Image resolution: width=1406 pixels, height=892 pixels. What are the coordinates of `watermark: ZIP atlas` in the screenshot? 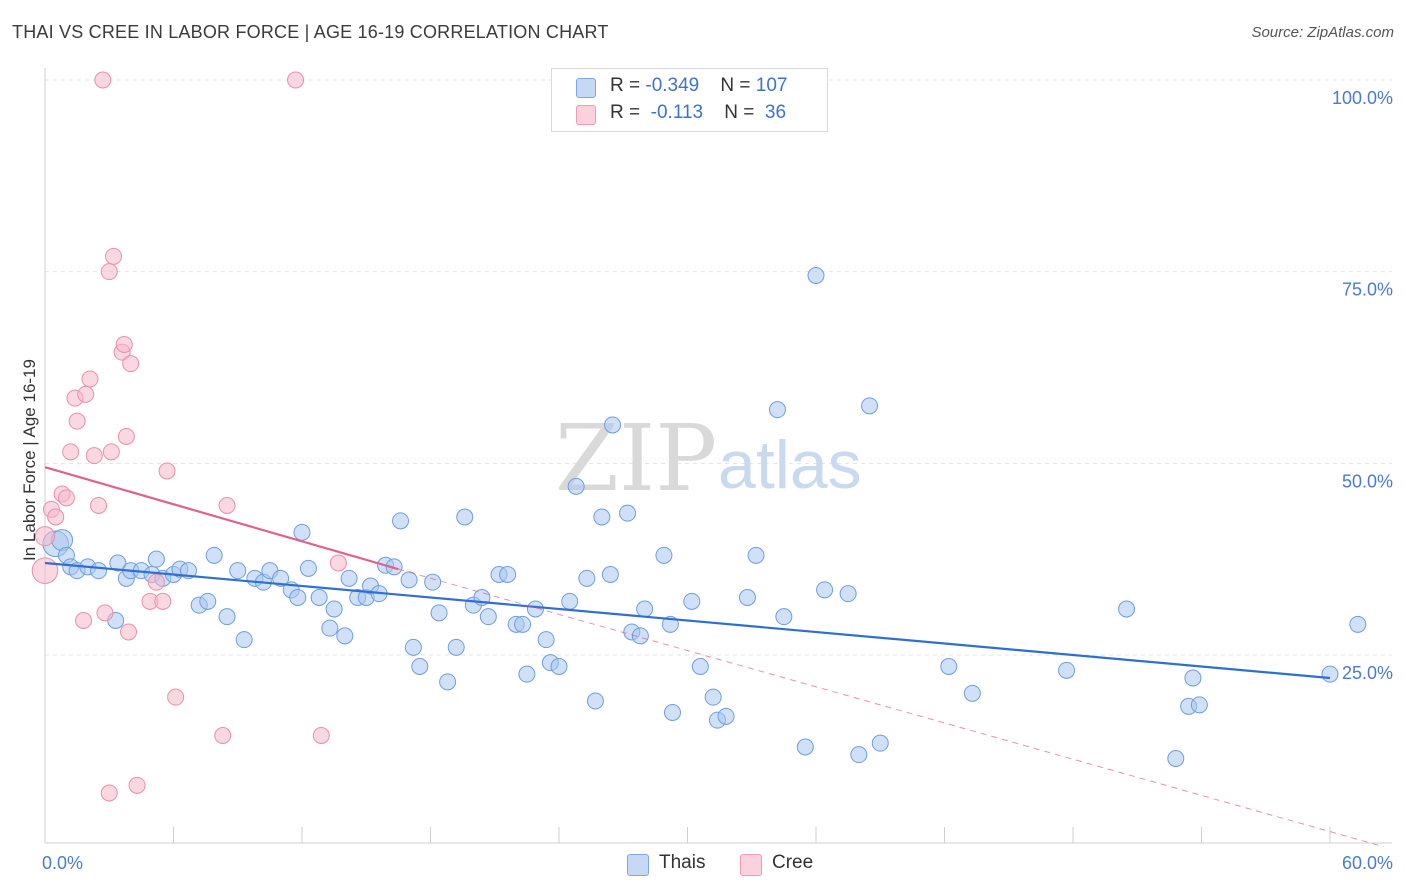 It's located at (708, 458).